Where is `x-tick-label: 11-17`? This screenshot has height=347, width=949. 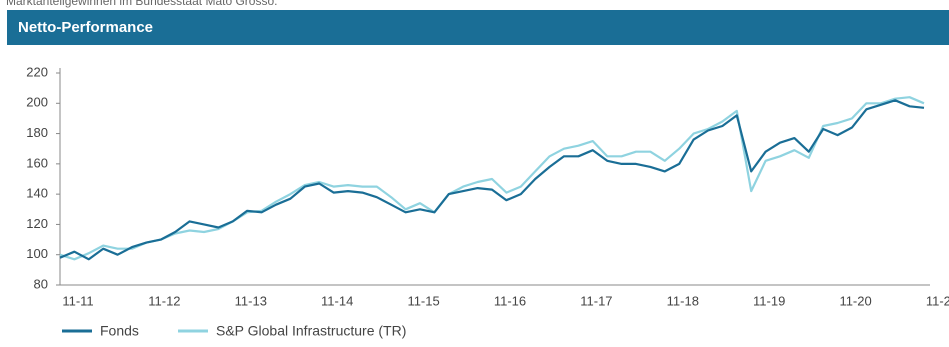 x-tick-label: 11-17 is located at coordinates (596, 300).